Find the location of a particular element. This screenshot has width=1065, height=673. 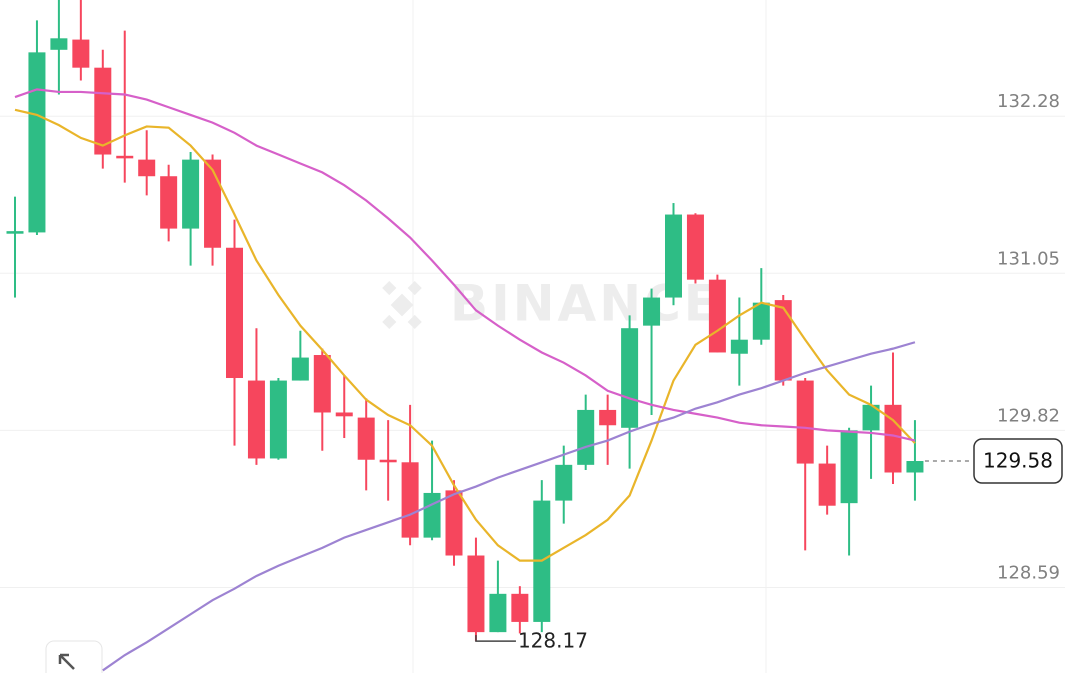

y-tick-label: 131.05 is located at coordinates (1028, 258).